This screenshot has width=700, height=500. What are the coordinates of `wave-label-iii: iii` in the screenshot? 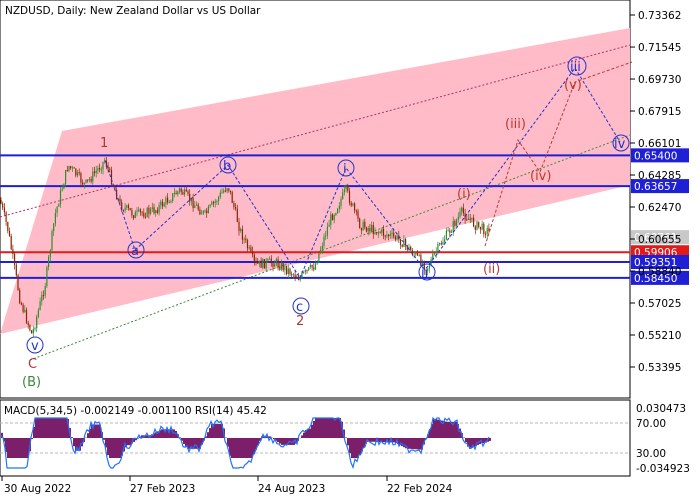 It's located at (575, 67).